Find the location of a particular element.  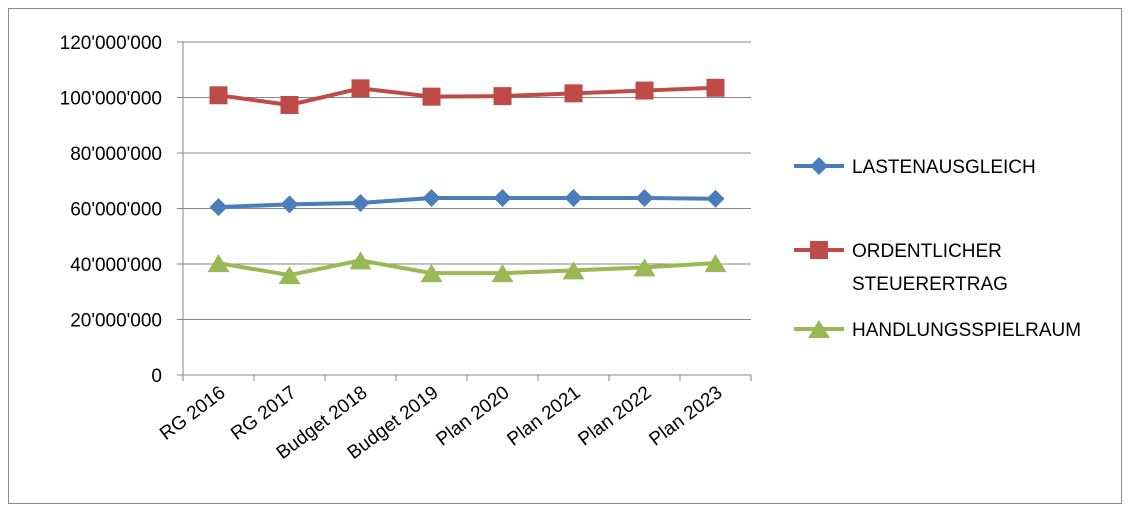

y-tick-label: 100'000'000 is located at coordinates (111, 99).